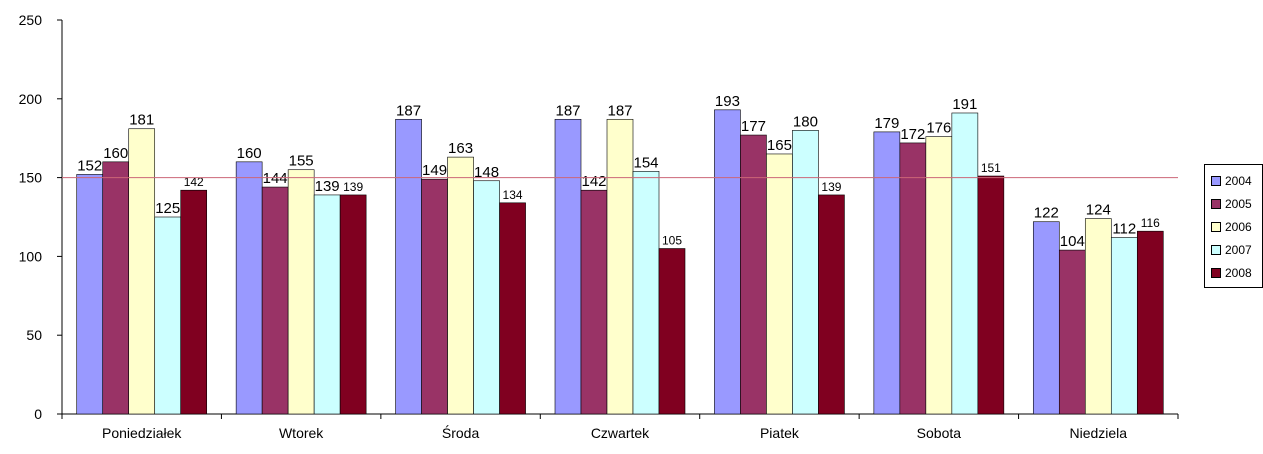  Describe the element at coordinates (1098, 210) in the screenshot. I see `data-label: 124` at that location.